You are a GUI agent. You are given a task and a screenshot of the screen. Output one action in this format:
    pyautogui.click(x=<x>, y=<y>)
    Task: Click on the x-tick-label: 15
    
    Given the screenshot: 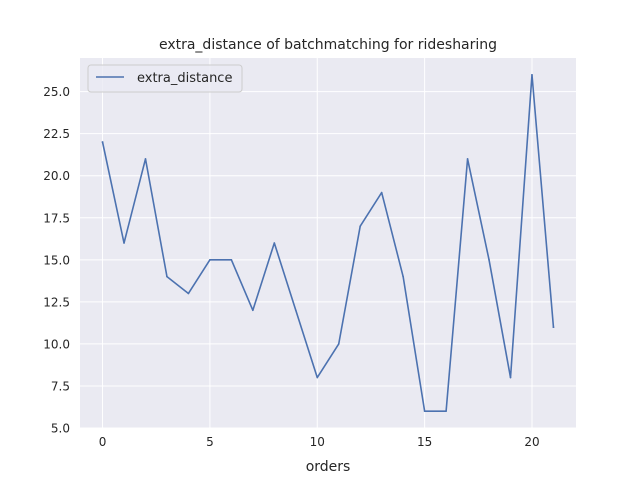 What is the action you would take?
    pyautogui.click(x=424, y=442)
    